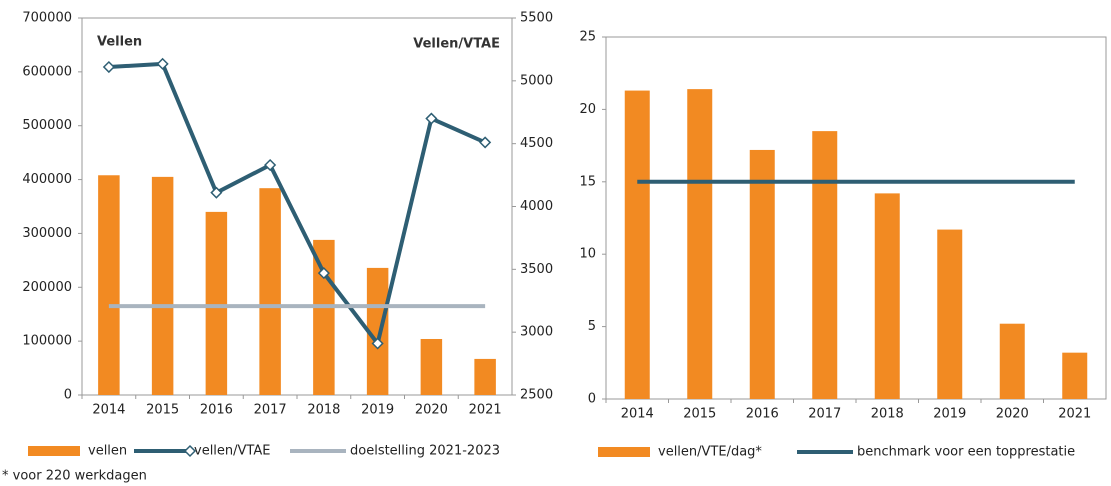 The width and height of the screenshot is (1111, 486). What do you see at coordinates (587, 109) in the screenshot?
I see `y-tick-label: 20` at bounding box center [587, 109].